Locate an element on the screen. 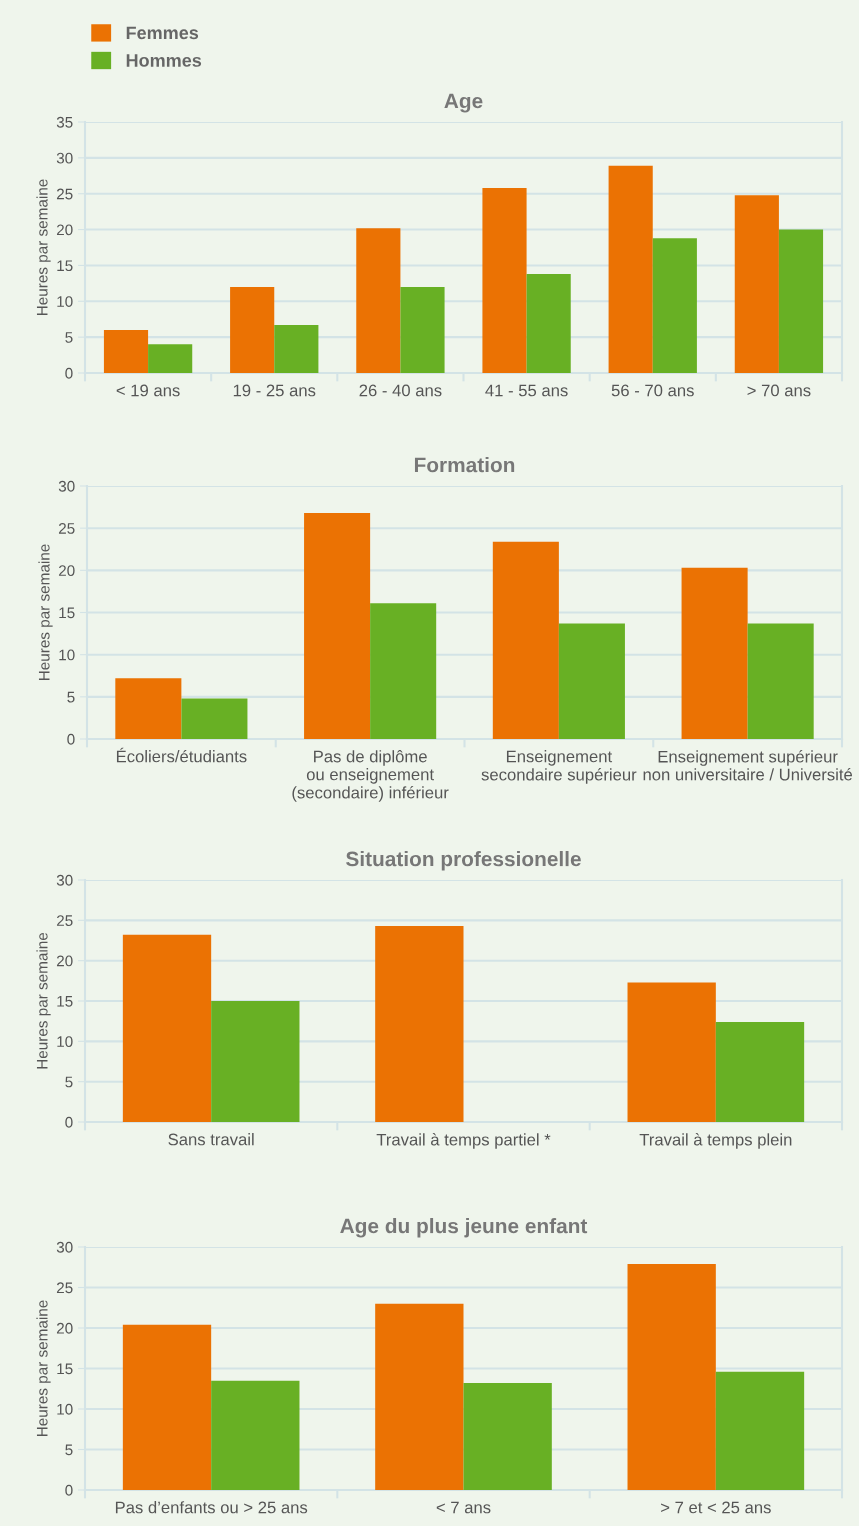  x-tick-label: Travail à temps partiel * is located at coordinates (463, 1141).